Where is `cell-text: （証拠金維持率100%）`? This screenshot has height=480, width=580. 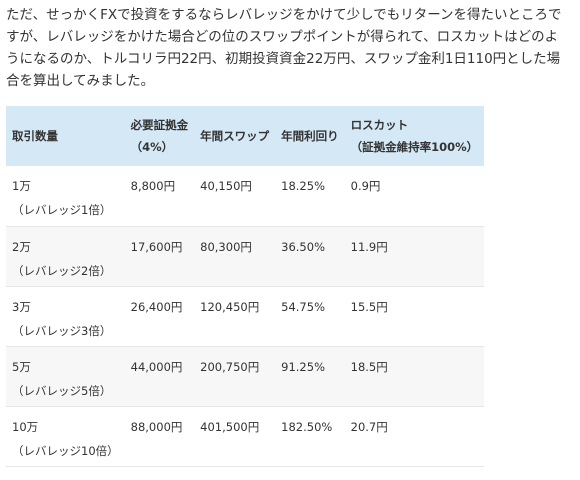 cell-text: （証拠金維持率100%） is located at coordinates (414, 147).